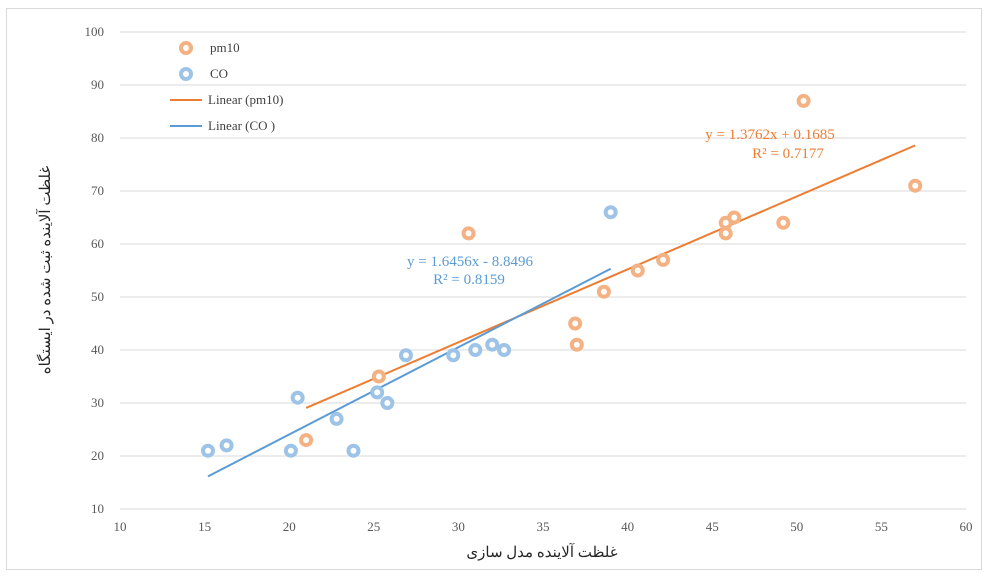 The height and width of the screenshot is (576, 988). What do you see at coordinates (97, 349) in the screenshot?
I see `y-tick-label-40: 40` at bounding box center [97, 349].